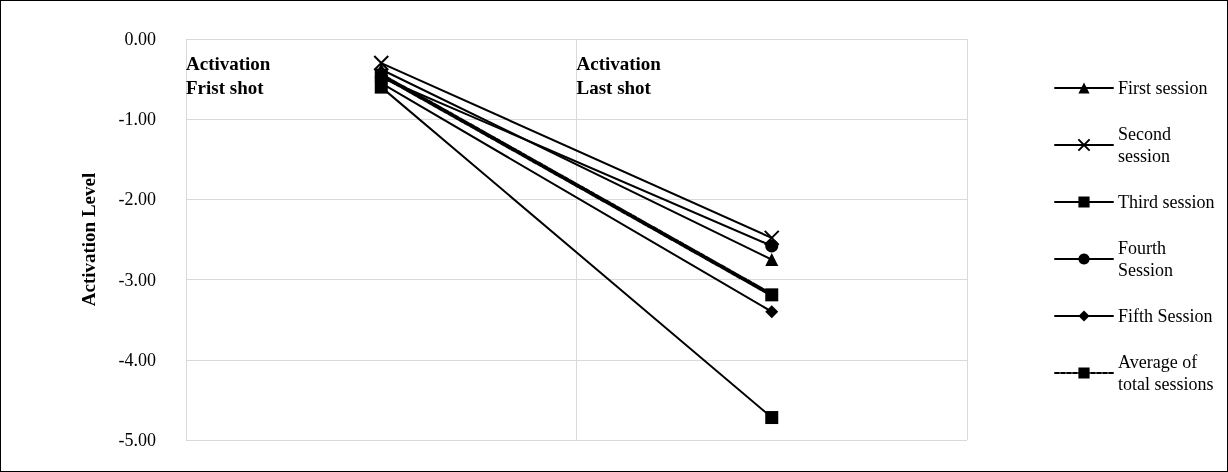 The width and height of the screenshot is (1228, 472). Describe the element at coordinates (137, 279) in the screenshot. I see `y-tick-label: -3.00` at that location.